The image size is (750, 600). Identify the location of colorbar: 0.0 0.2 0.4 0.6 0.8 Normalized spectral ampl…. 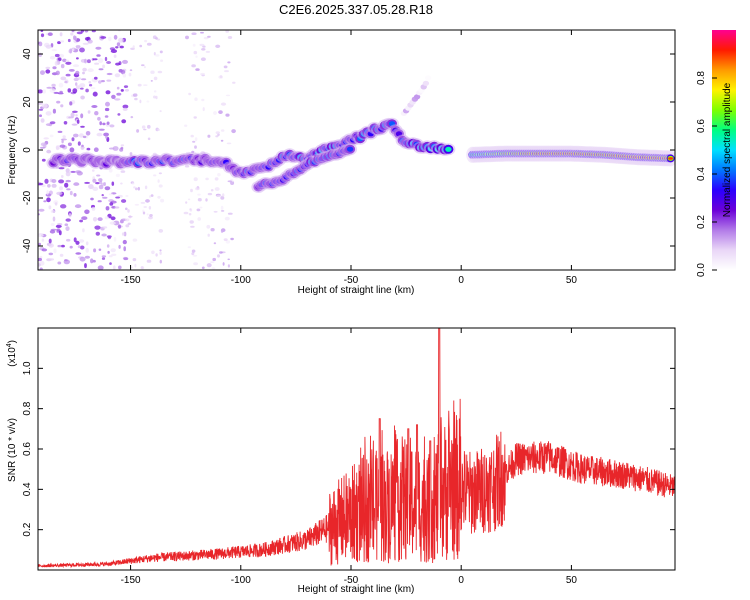
(716, 153).